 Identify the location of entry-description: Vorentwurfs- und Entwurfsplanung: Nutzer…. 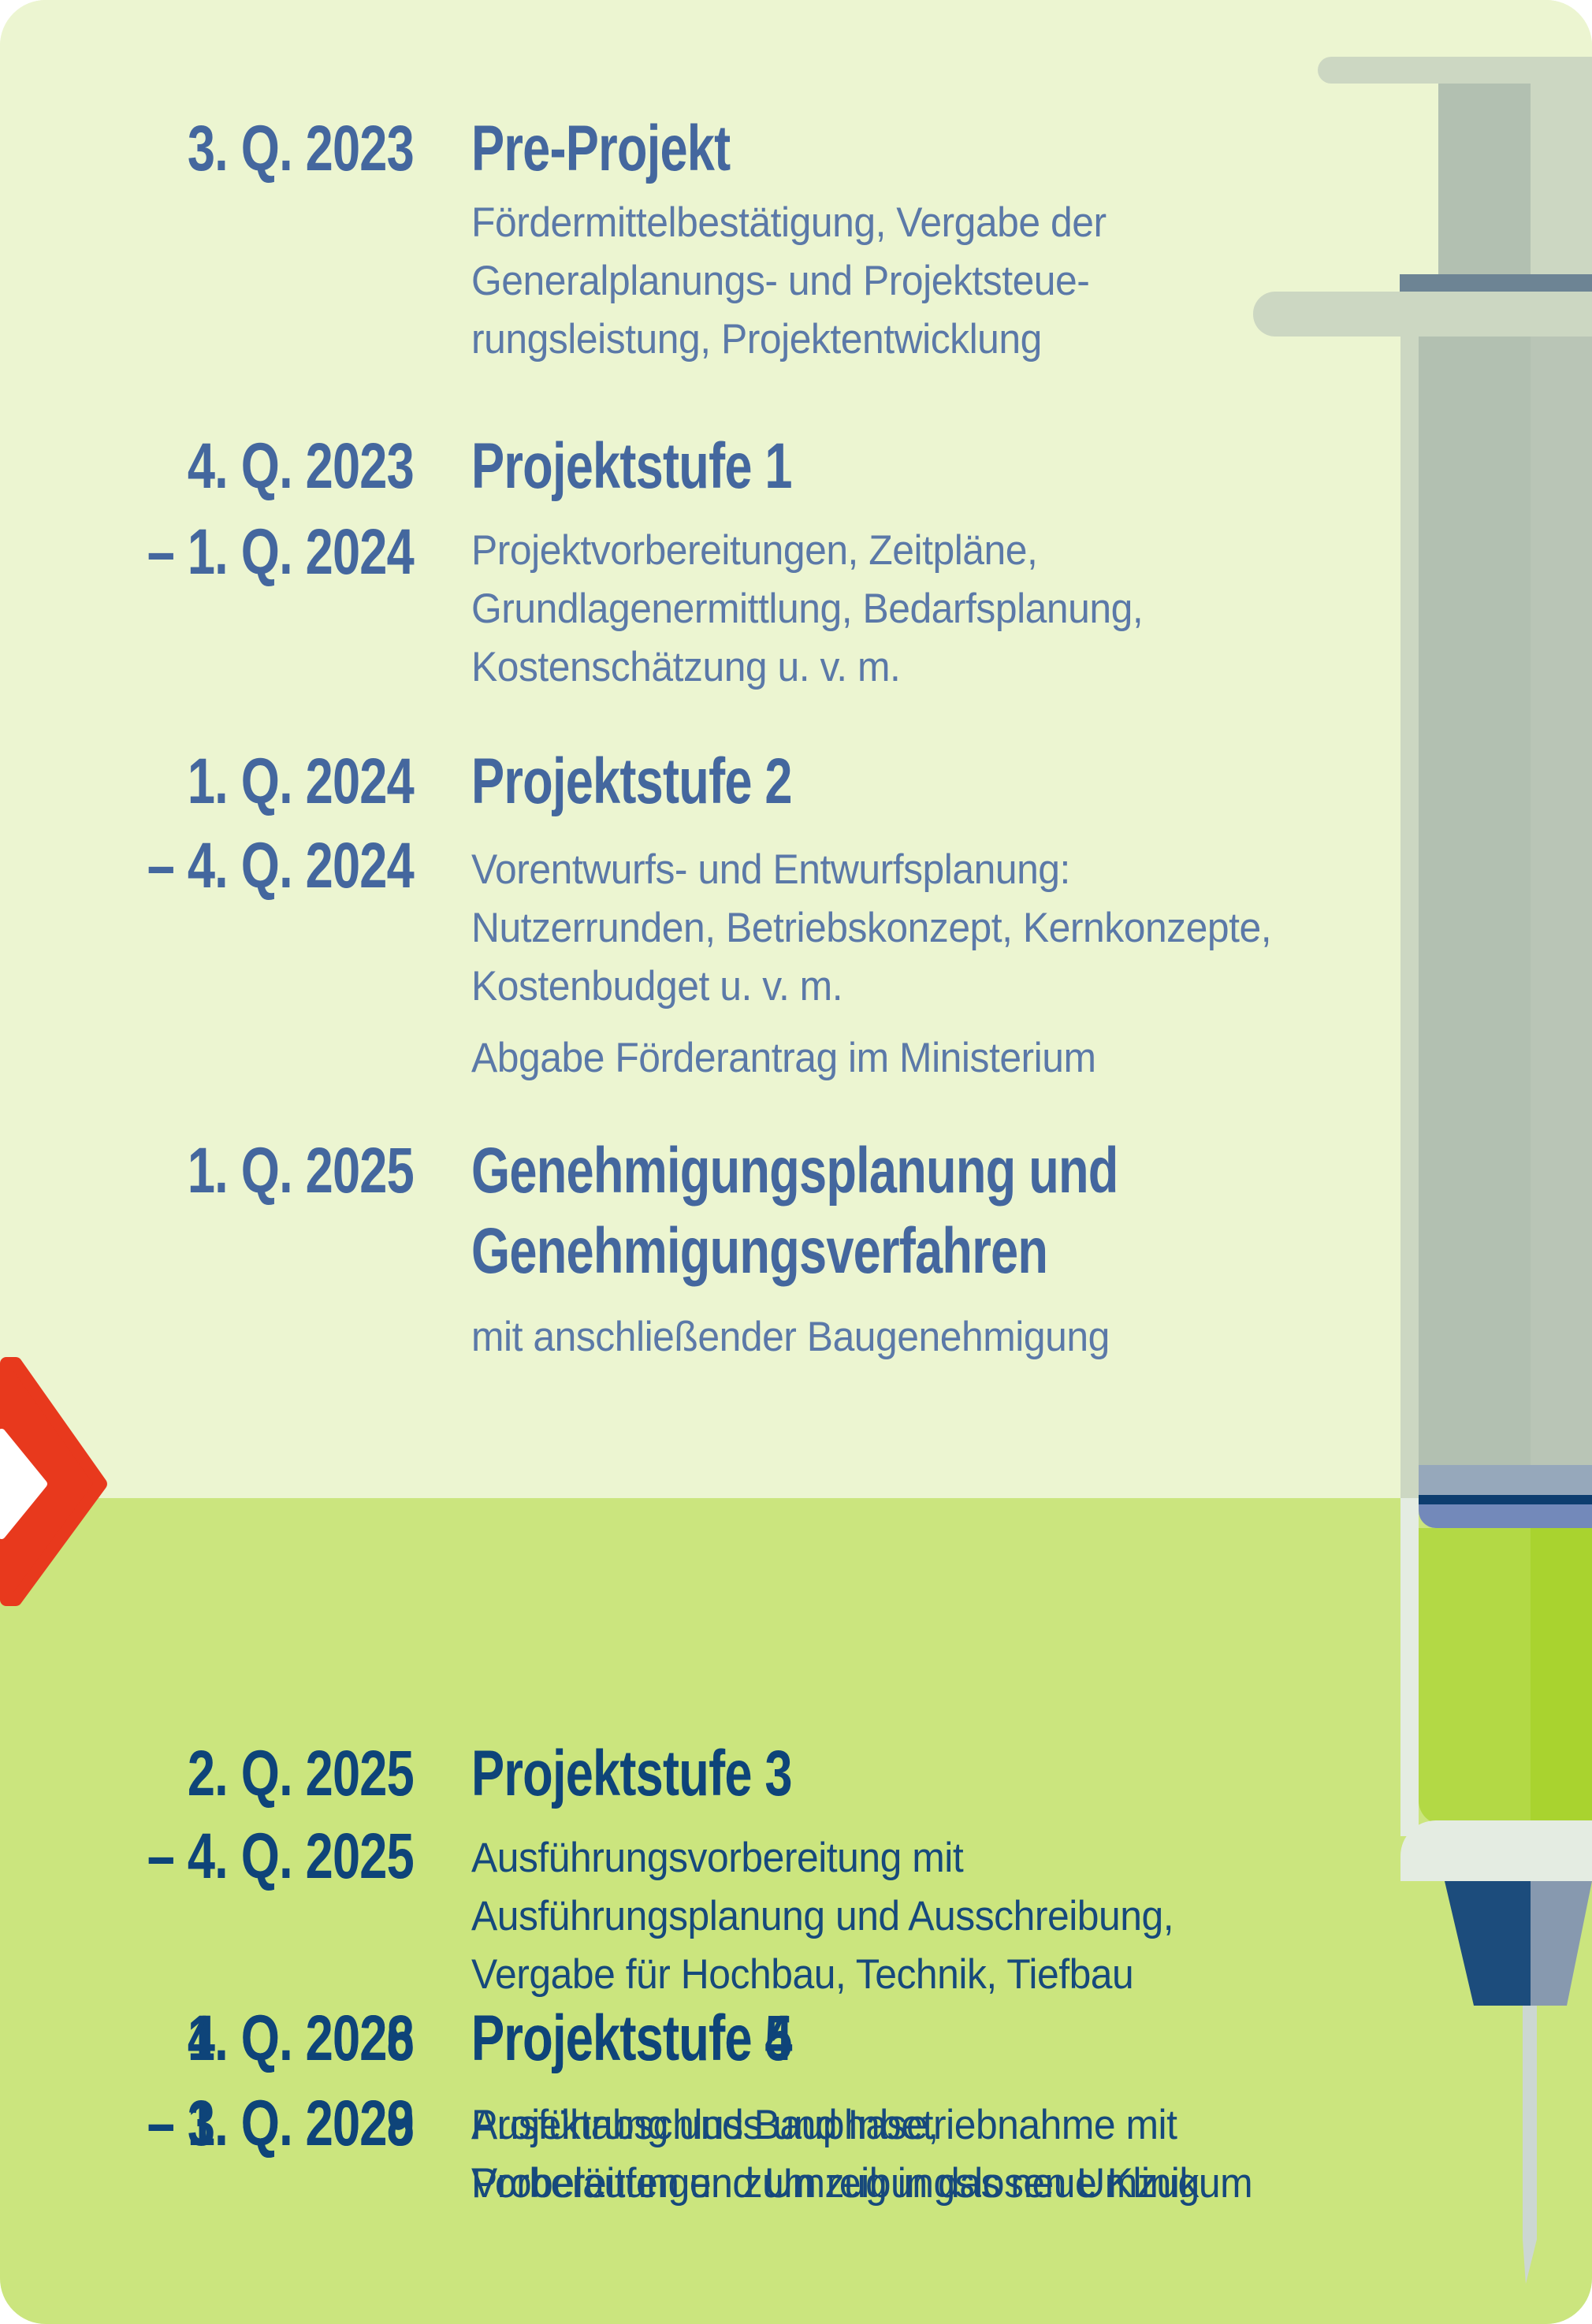
(872, 928).